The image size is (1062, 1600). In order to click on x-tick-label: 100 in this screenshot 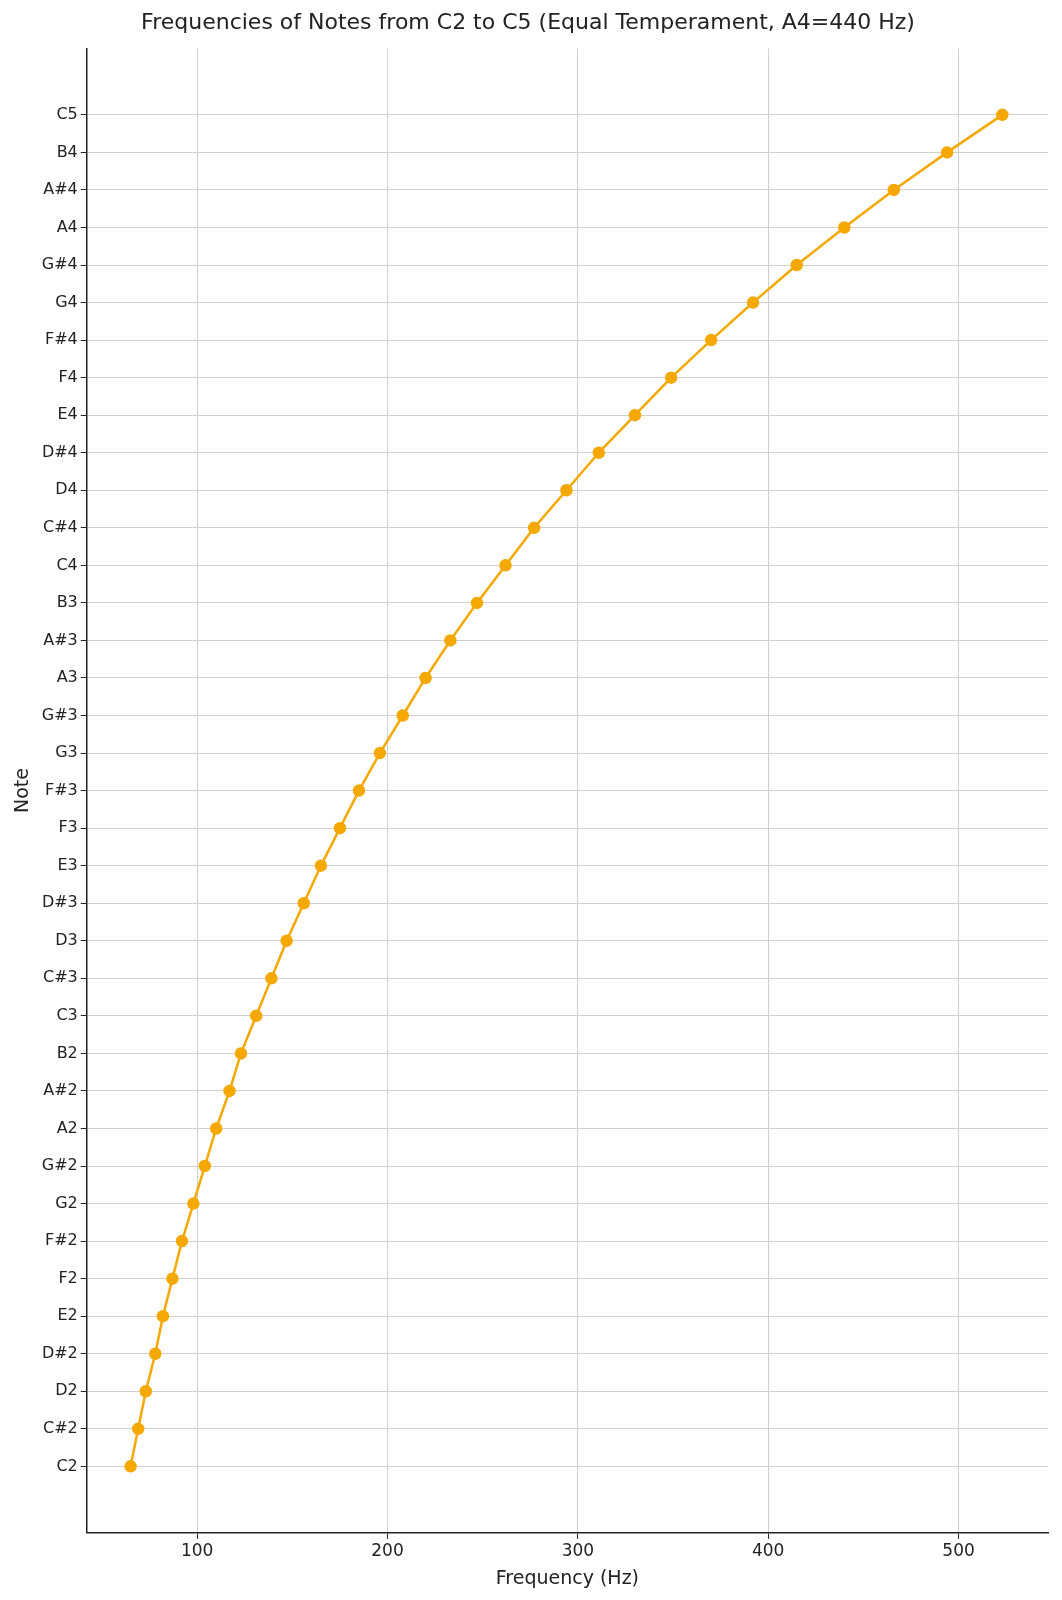, I will do `click(197, 1550)`.